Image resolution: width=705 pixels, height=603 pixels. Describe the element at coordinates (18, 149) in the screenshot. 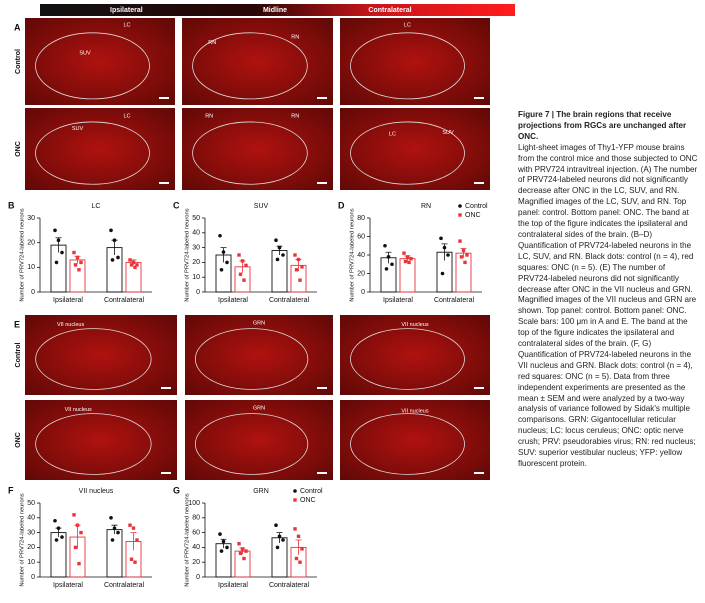

I see `row-label: ONC` at that location.